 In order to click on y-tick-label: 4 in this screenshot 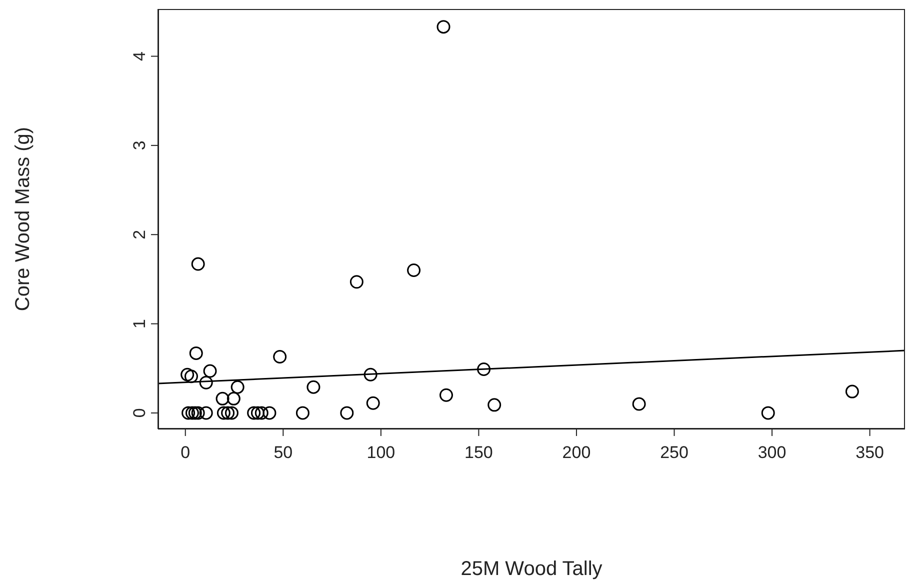, I will do `click(139, 56)`.